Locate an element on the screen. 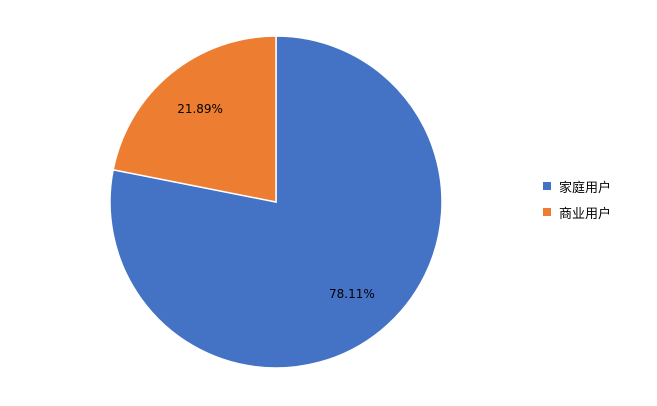 This screenshot has width=657, height=406. data-label-household: 78.11% is located at coordinates (352, 294).